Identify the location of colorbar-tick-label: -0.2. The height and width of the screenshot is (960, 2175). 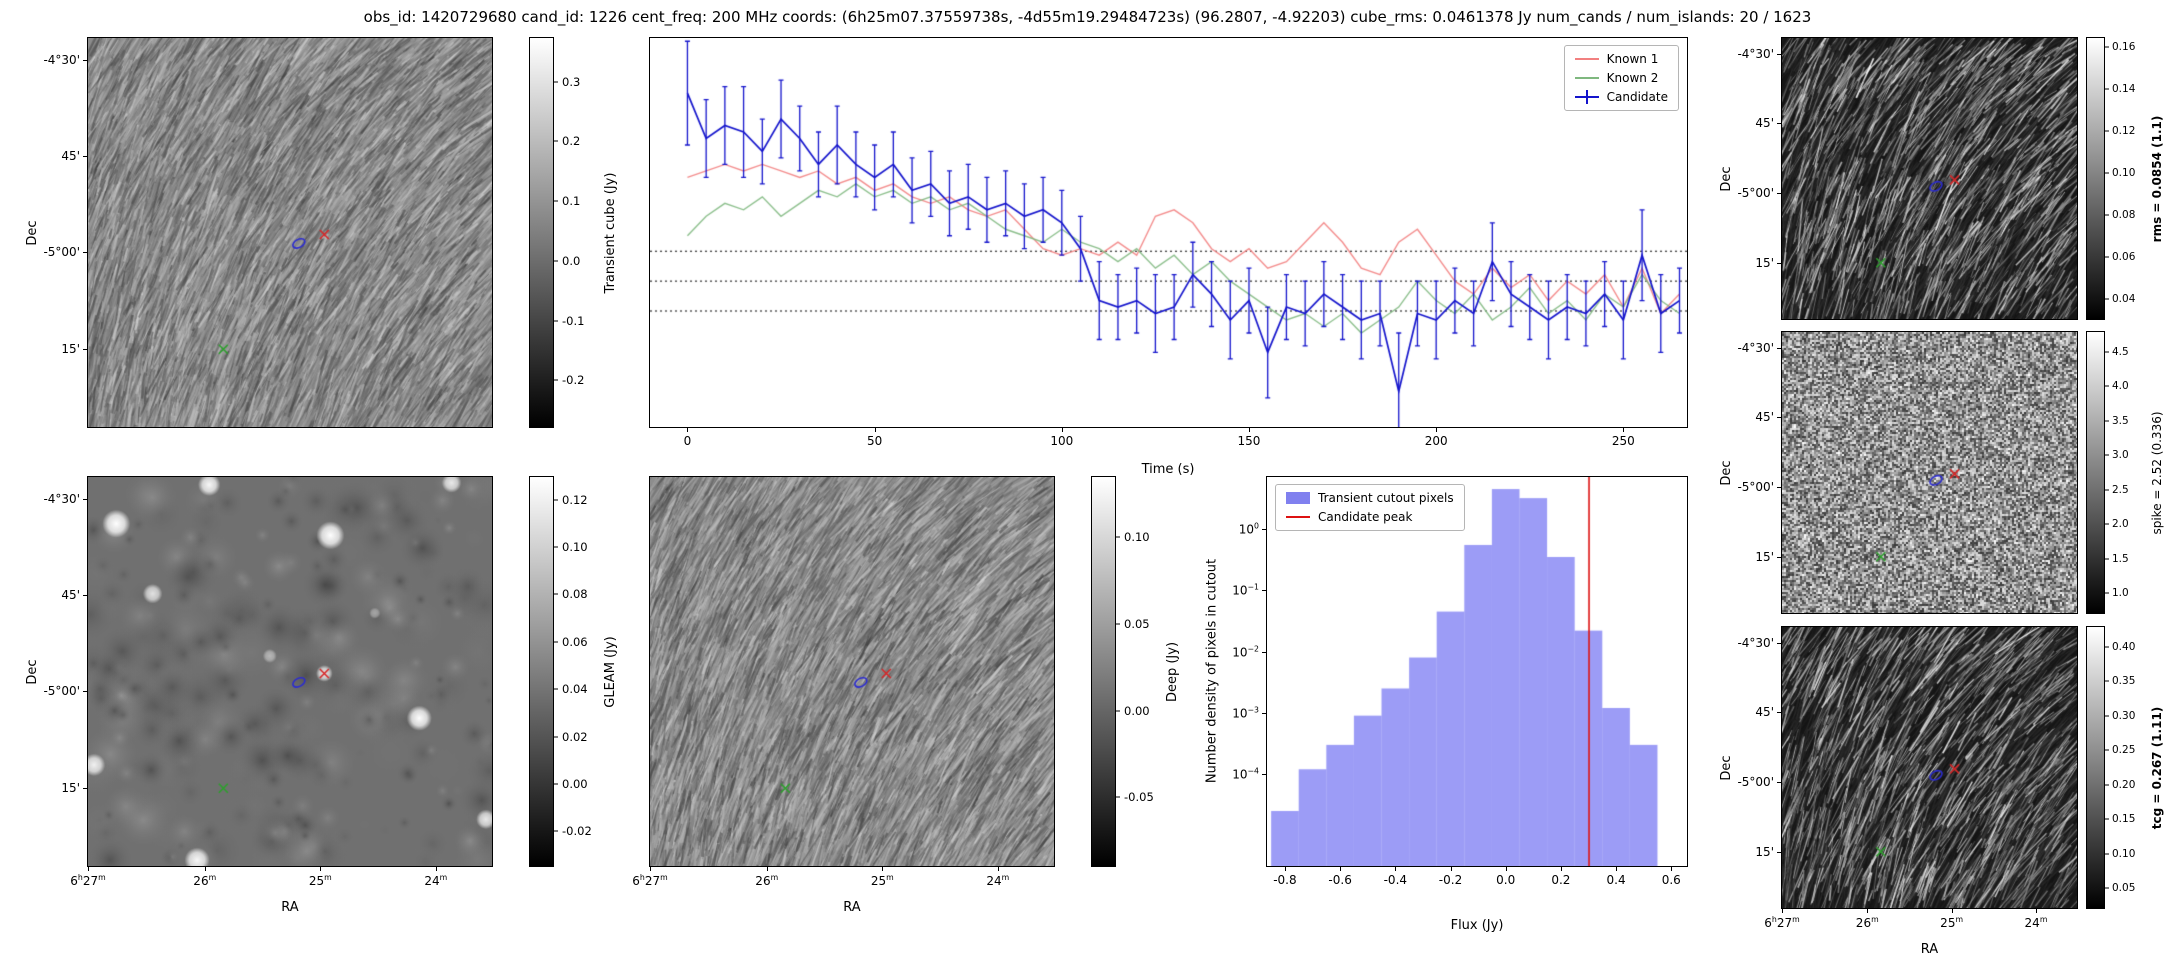
(573, 380).